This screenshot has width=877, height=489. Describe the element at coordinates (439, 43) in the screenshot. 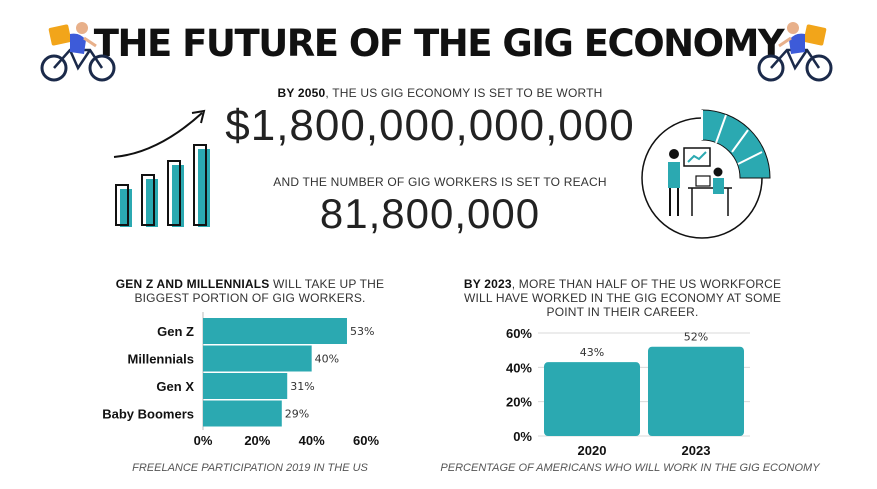

I see `page-title: THE FUTURE OF THE GIG ECONOMY` at that location.